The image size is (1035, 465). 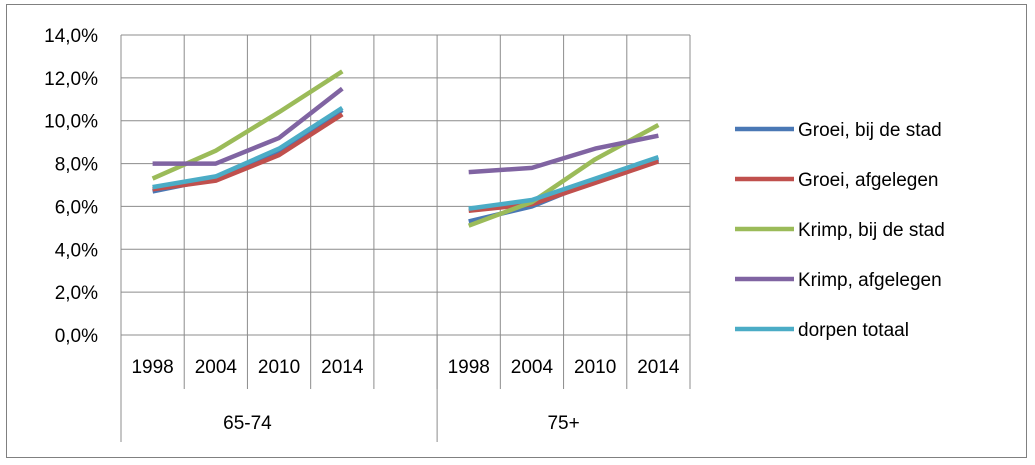 I want to click on y-tick-label: 12,0%, so click(x=71, y=79).